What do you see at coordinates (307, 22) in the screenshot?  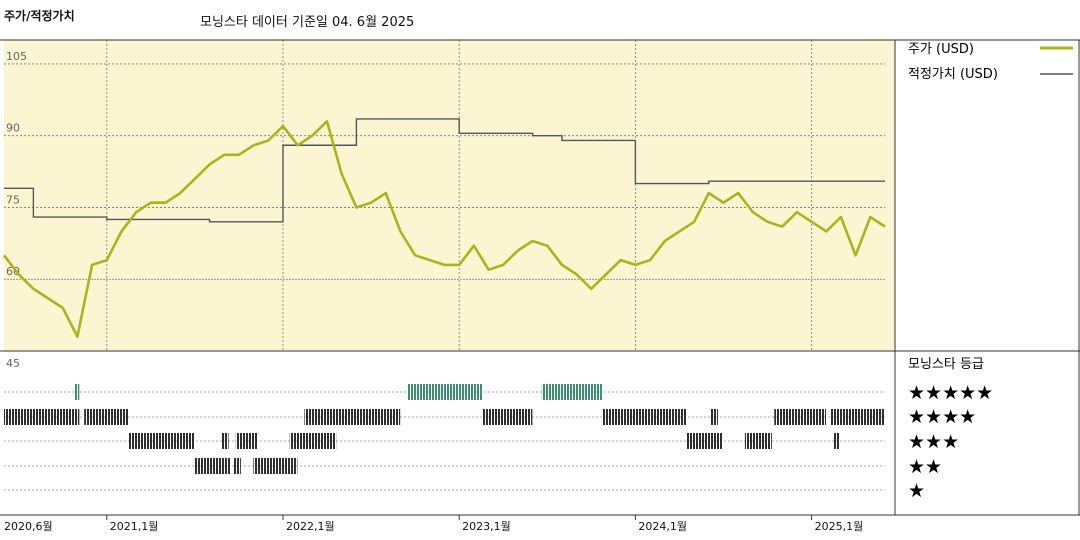 I see `data-date-subtitle: 모닝스타 데이터 기준일 04. 6월 2025` at bounding box center [307, 22].